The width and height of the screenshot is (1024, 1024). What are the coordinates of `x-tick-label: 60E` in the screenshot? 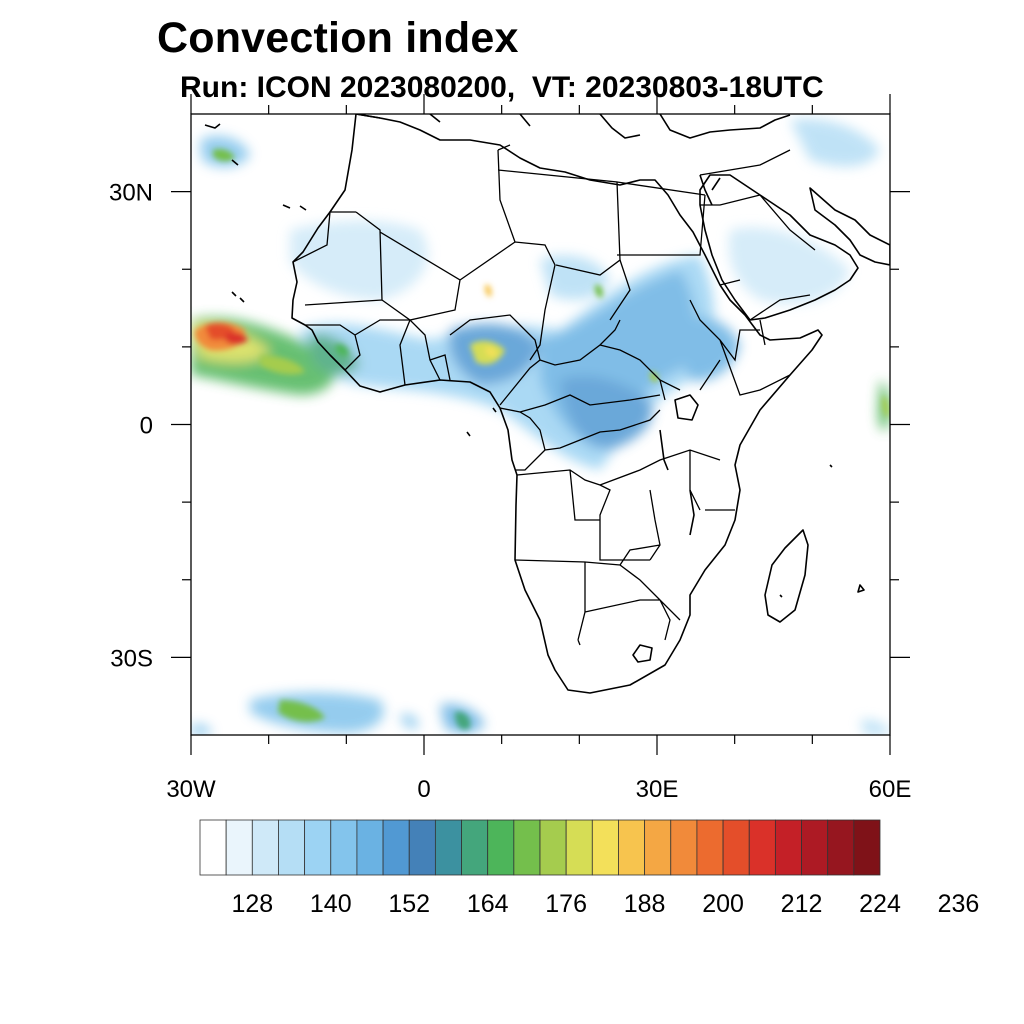 It's located at (890, 789).